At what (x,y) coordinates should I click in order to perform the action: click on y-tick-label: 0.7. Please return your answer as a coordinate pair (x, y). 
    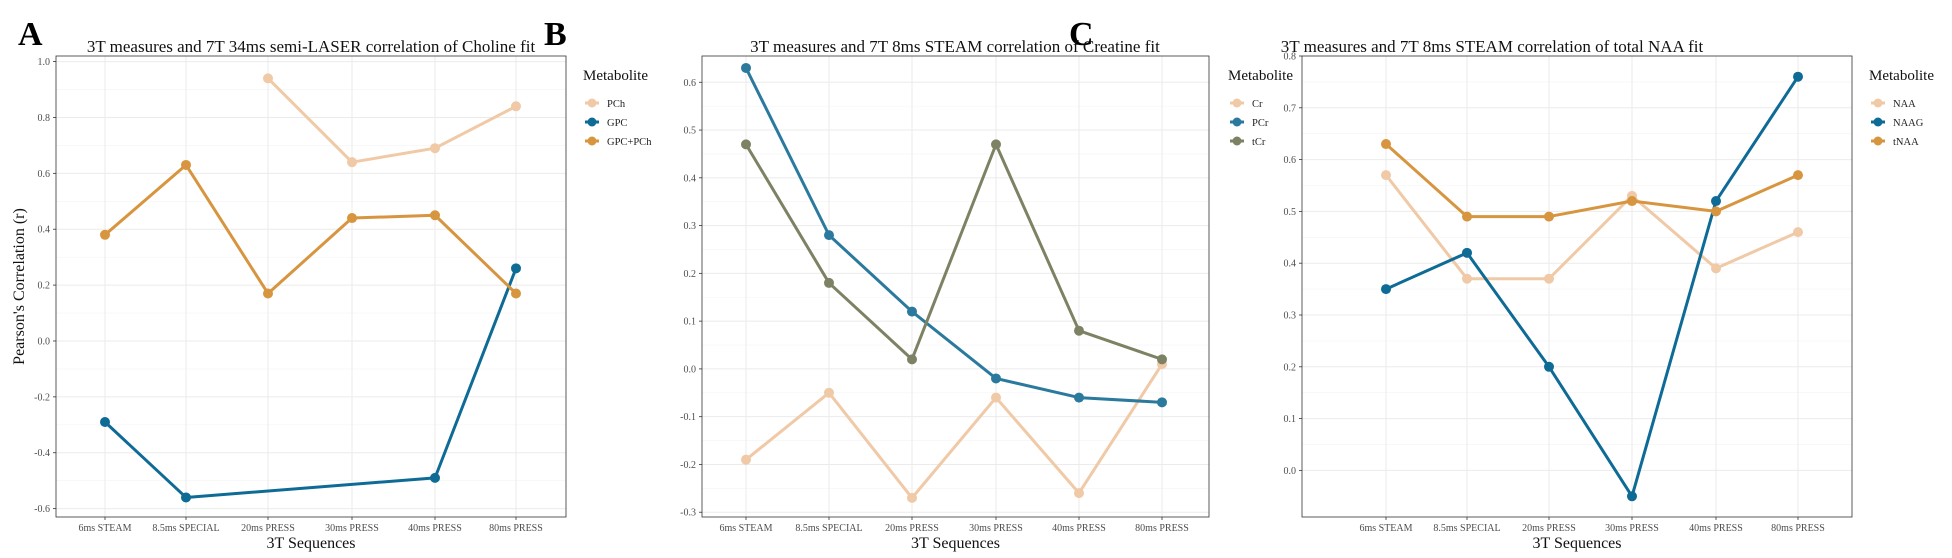
    Looking at the image, I should click on (1290, 108).